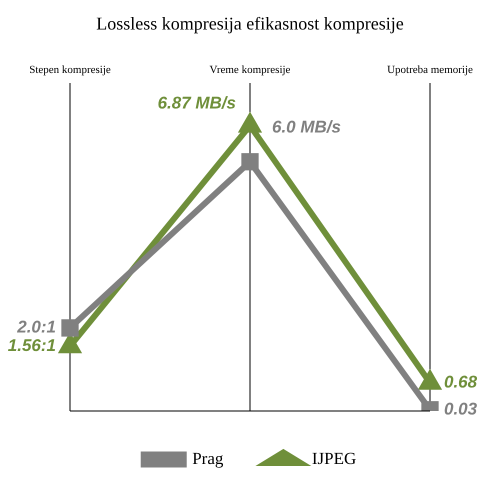 Image resolution: width=490 pixels, height=493 pixels. I want to click on chart-title: Lossless kompresija efikasnost kompresije, so click(250, 24).